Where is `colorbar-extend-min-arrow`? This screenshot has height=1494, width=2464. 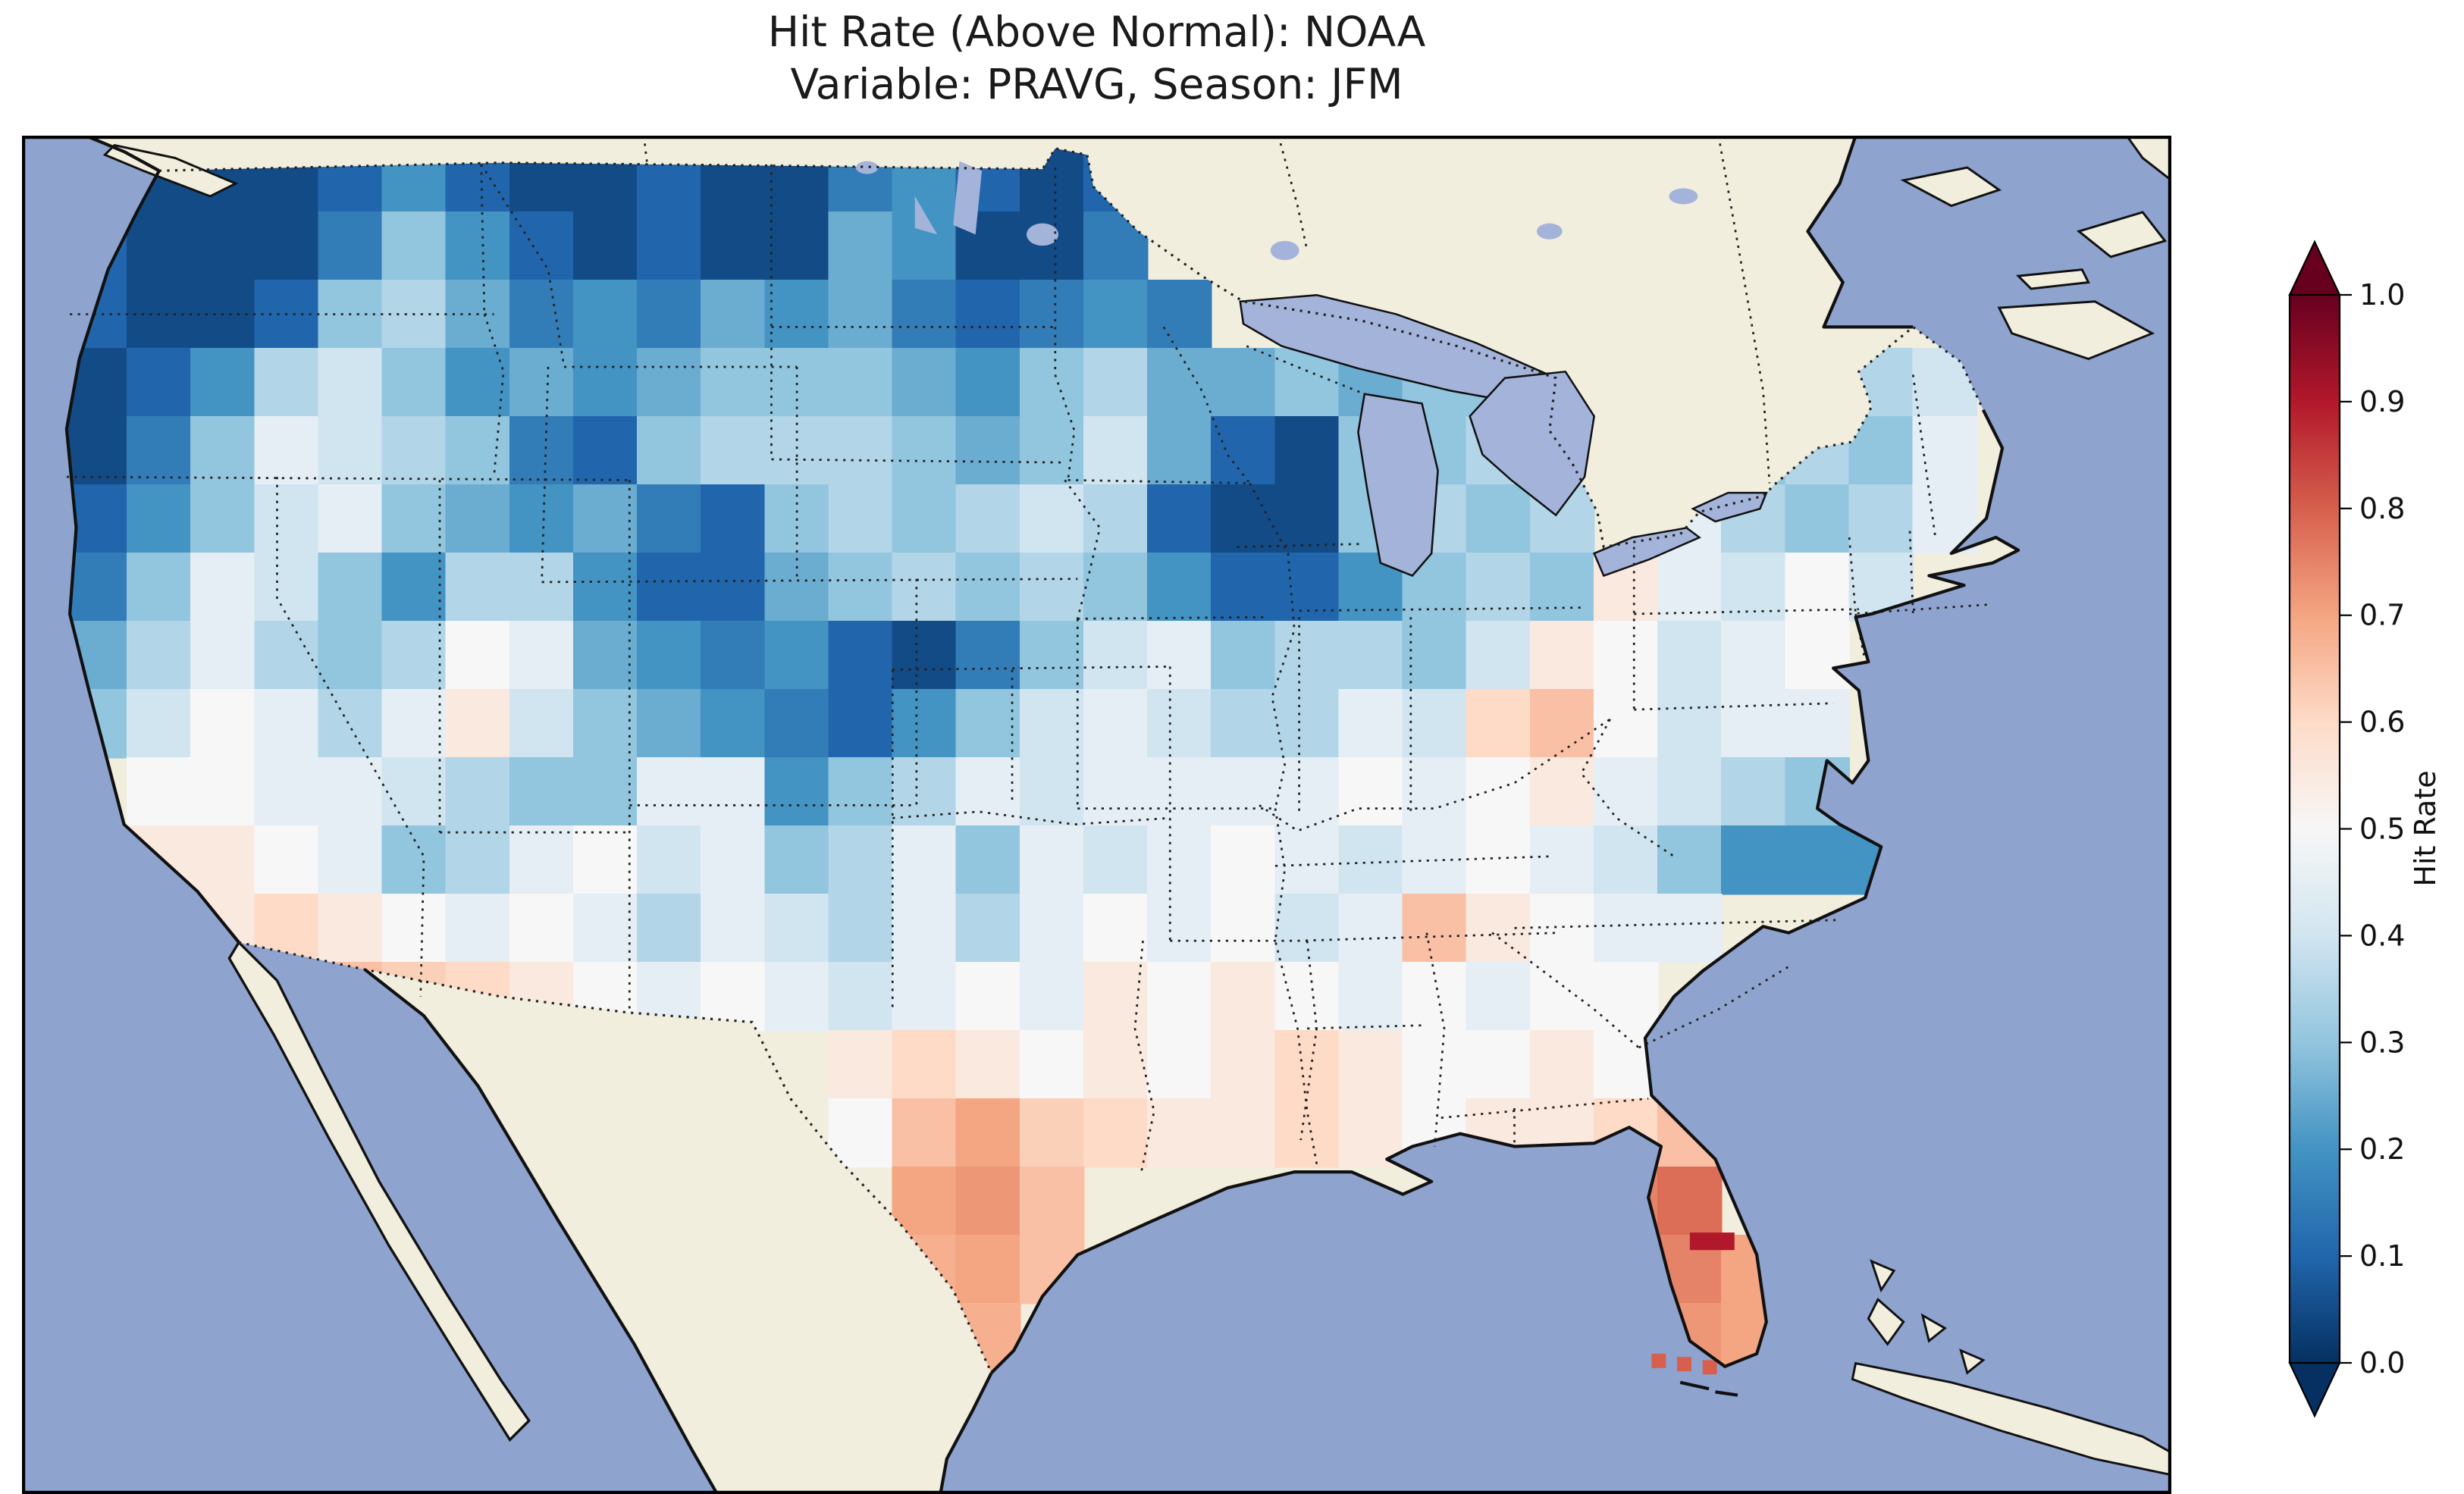
colorbar-extend-min-arrow is located at coordinates (2314, 1389).